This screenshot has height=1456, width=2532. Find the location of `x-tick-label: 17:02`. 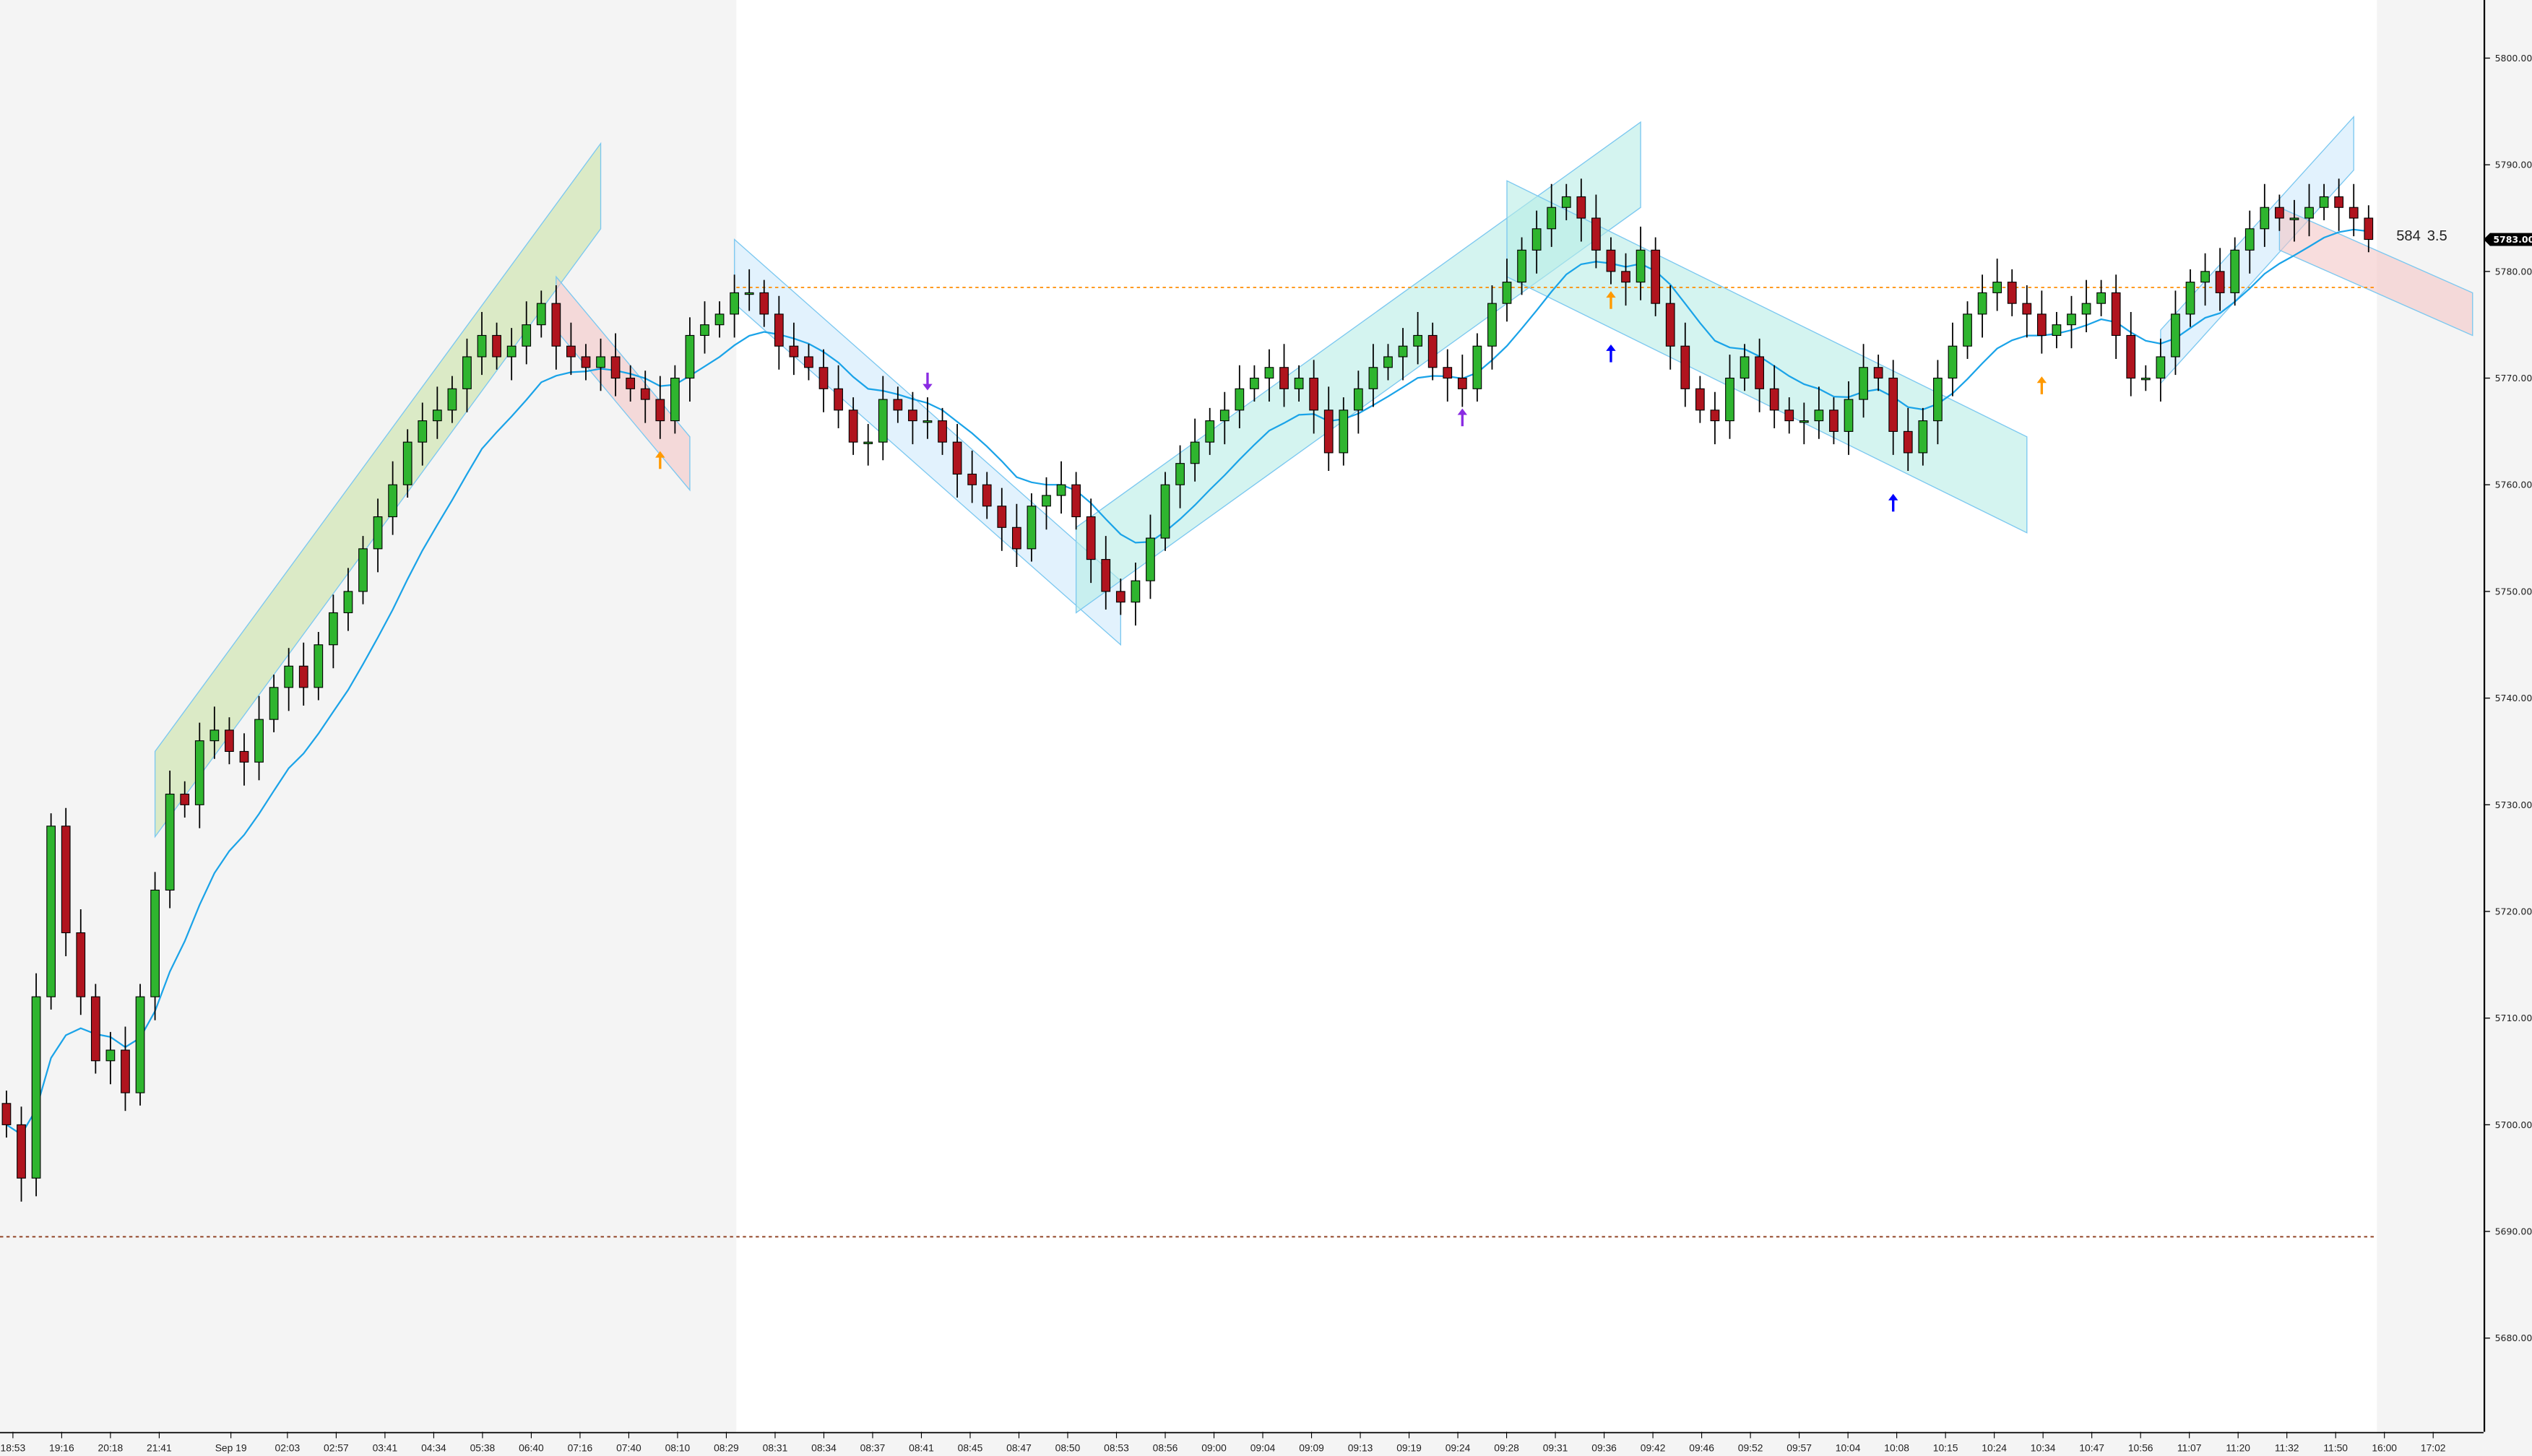

x-tick-label: 17:02 is located at coordinates (2433, 1447).